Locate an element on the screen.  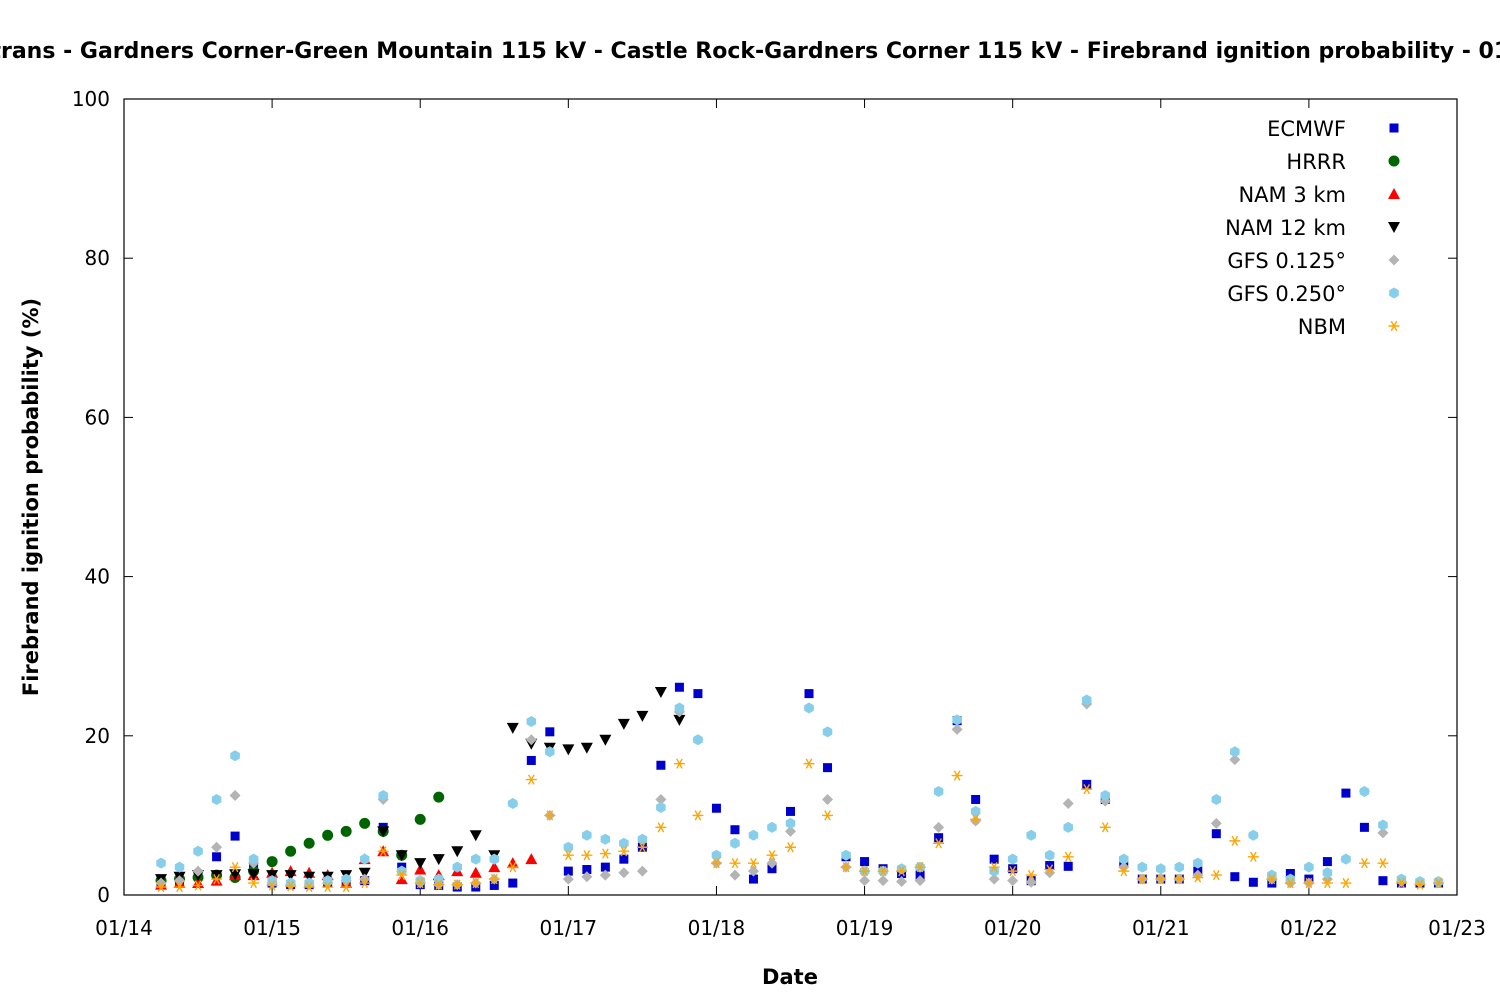
legend-label: NAM 3 km is located at coordinates (1292, 195).